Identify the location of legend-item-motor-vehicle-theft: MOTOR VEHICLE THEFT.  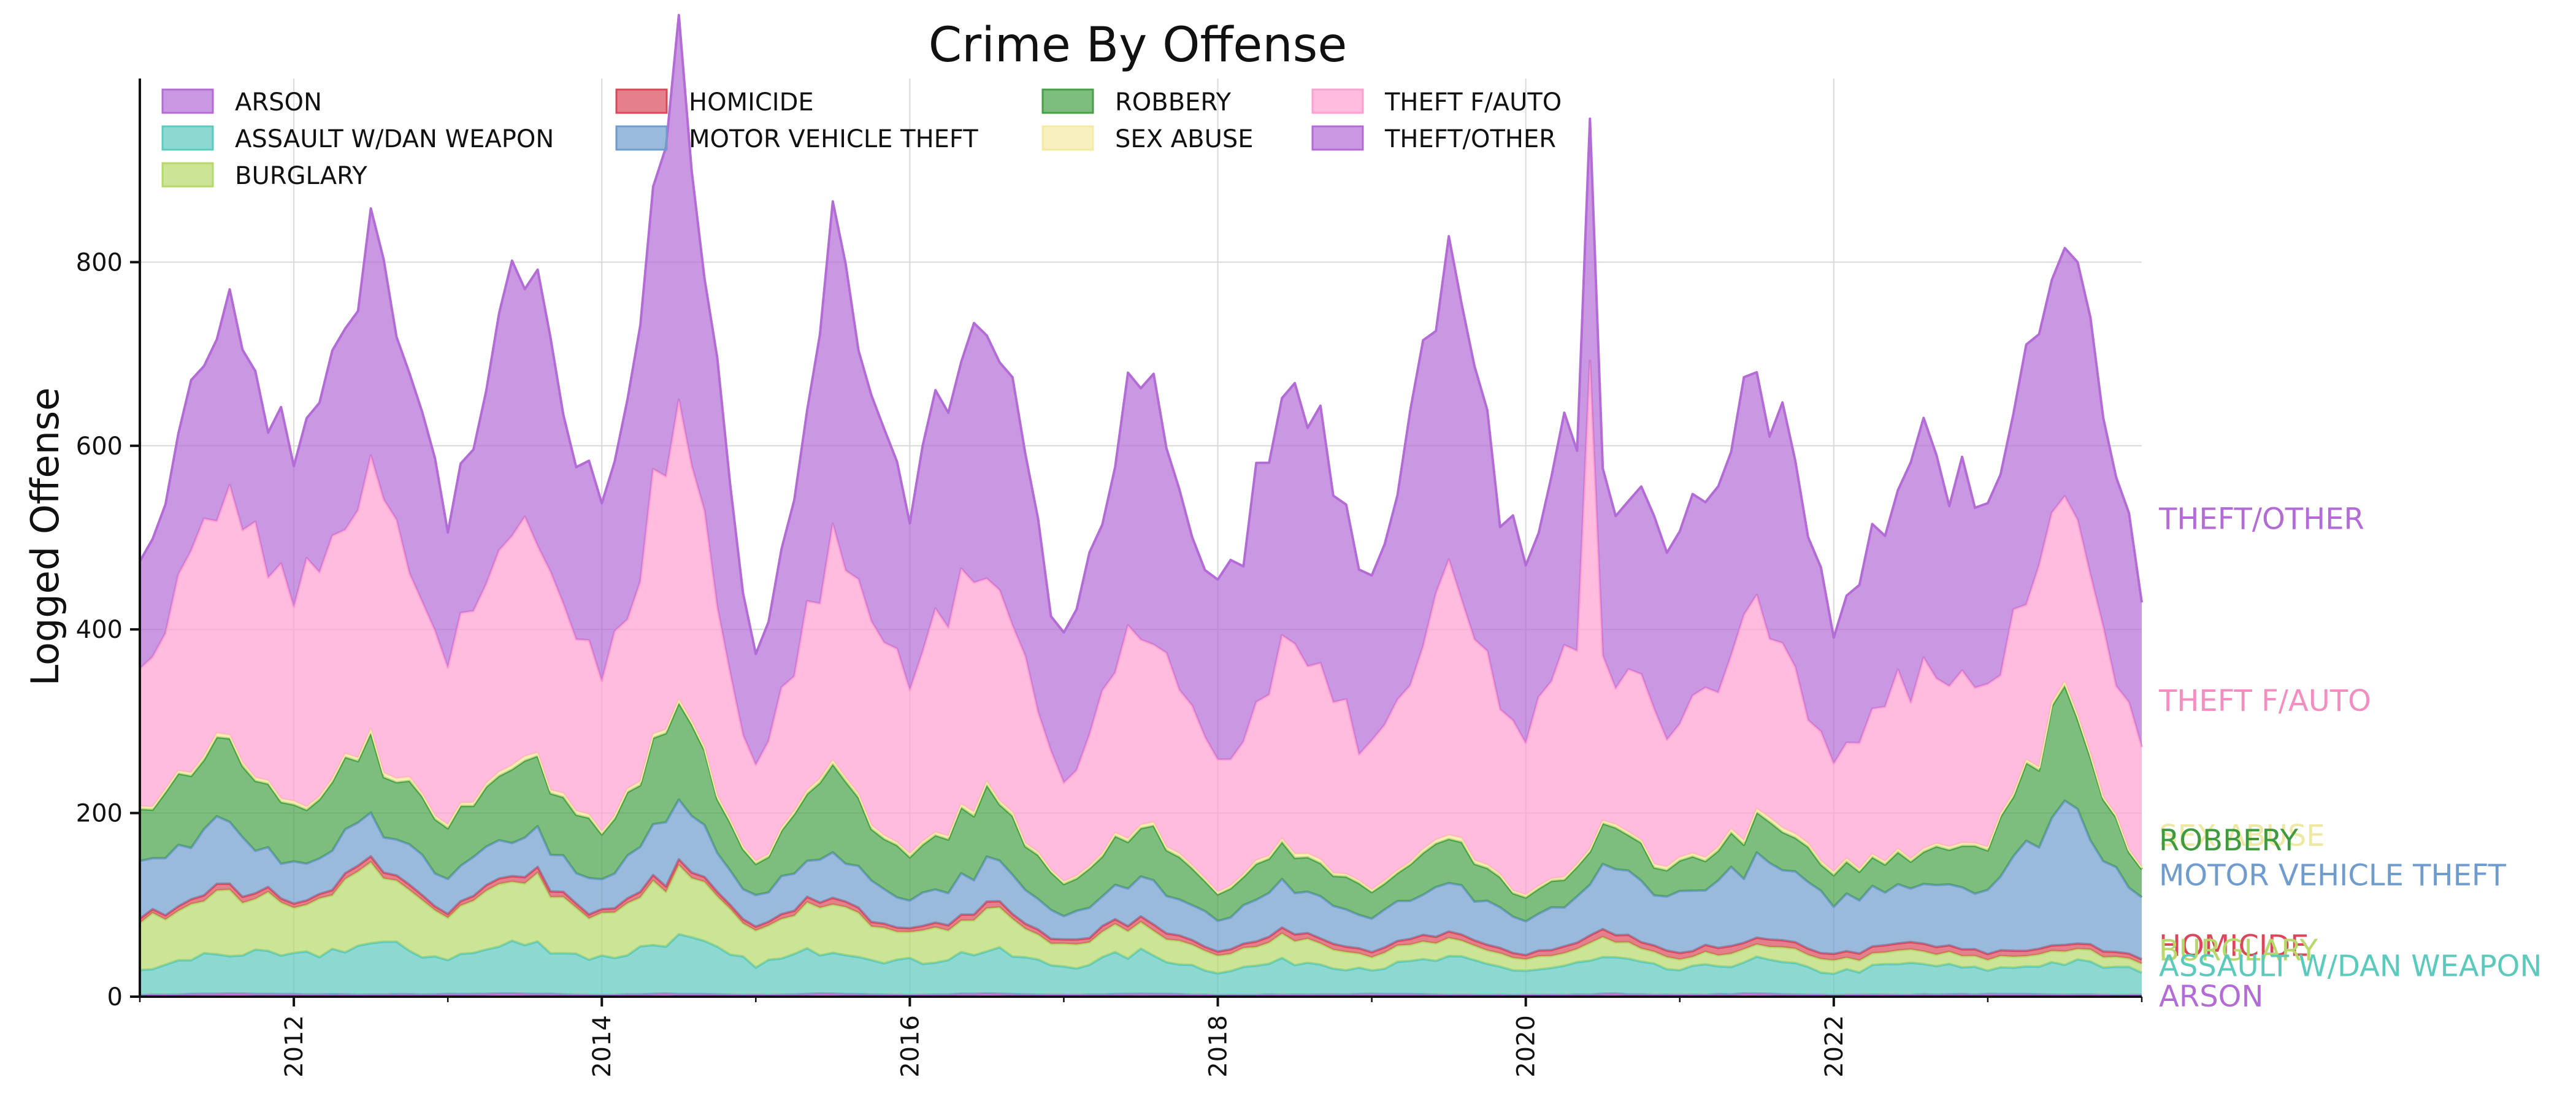
(796, 139).